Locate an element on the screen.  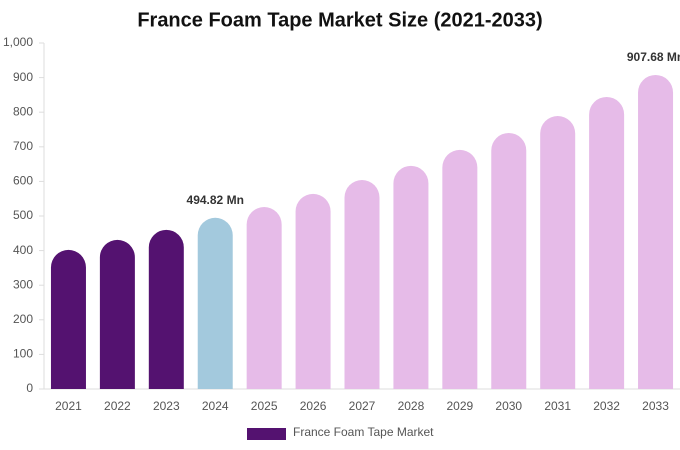
y-tick-label: 1,000 is located at coordinates (18, 42).